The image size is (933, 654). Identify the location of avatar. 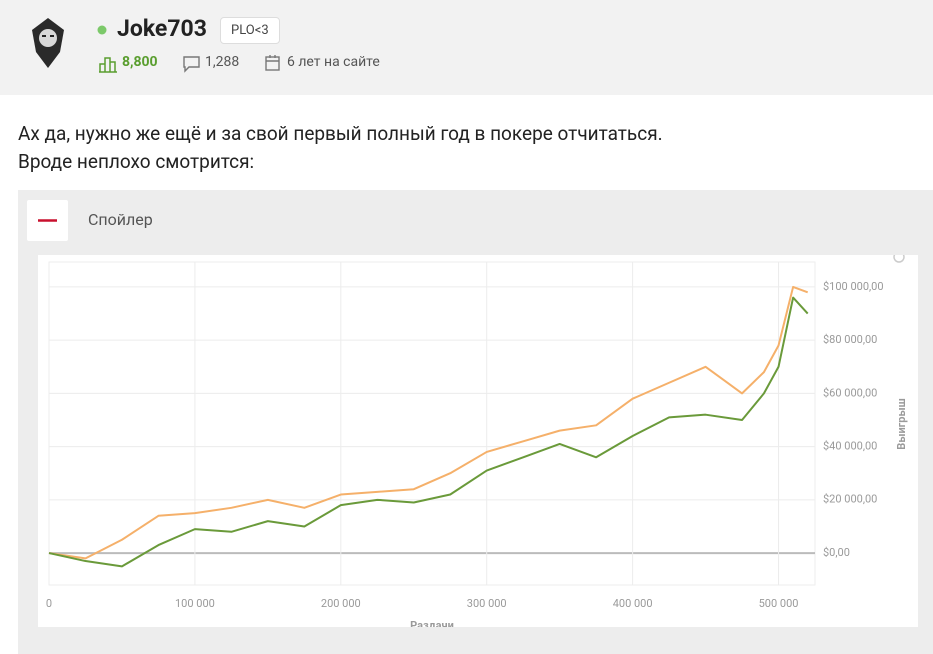
(48, 43).